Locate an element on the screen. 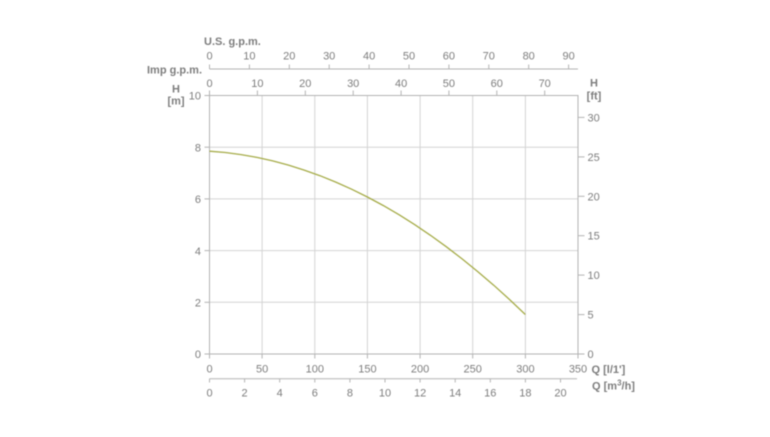  svg-text: 12 is located at coordinates (420, 394).